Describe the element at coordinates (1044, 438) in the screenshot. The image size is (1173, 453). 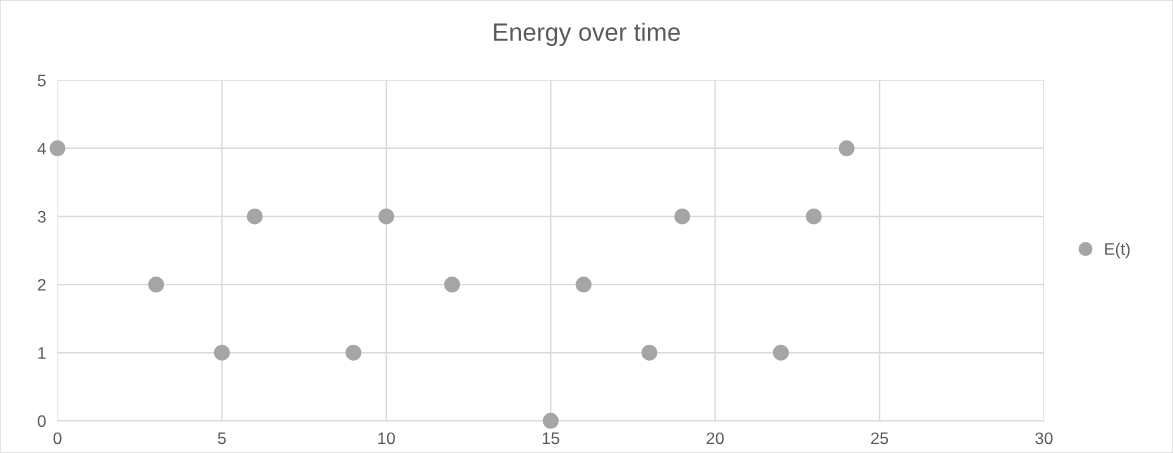
I see `x-tick-label: 30` at that location.